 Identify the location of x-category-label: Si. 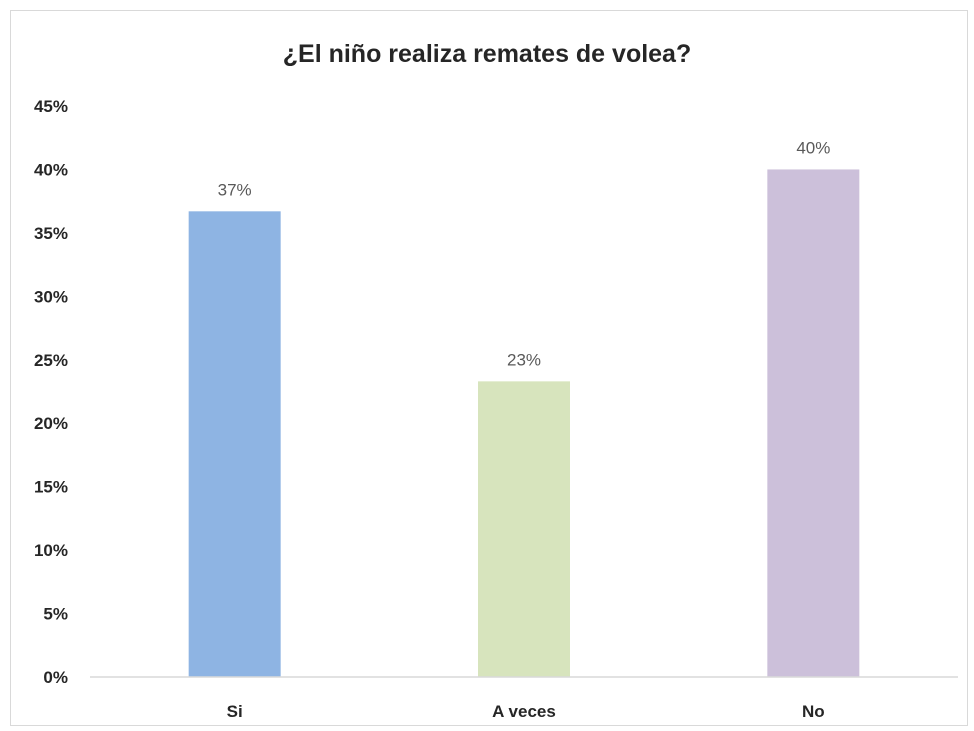
(235, 711).